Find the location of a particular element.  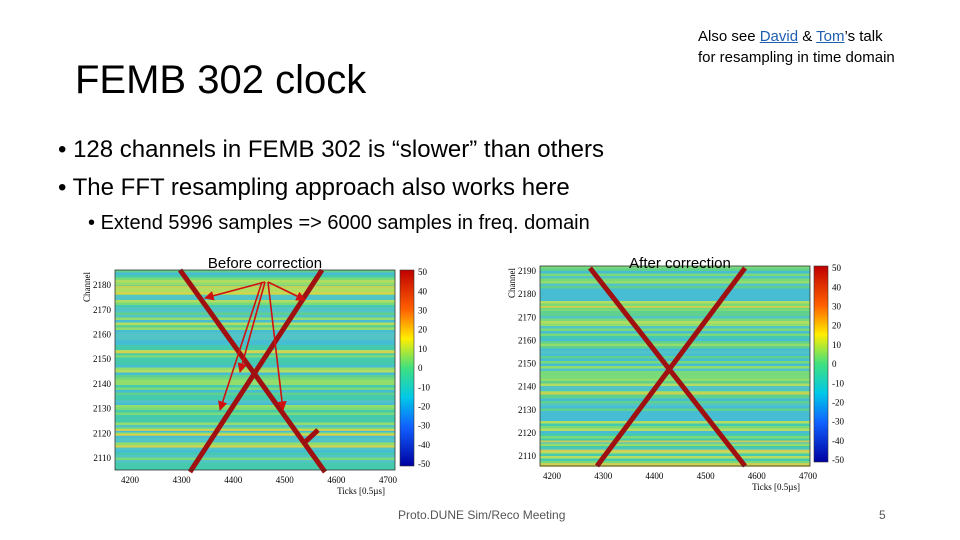

x-tick-label: 4700 is located at coordinates (388, 480).